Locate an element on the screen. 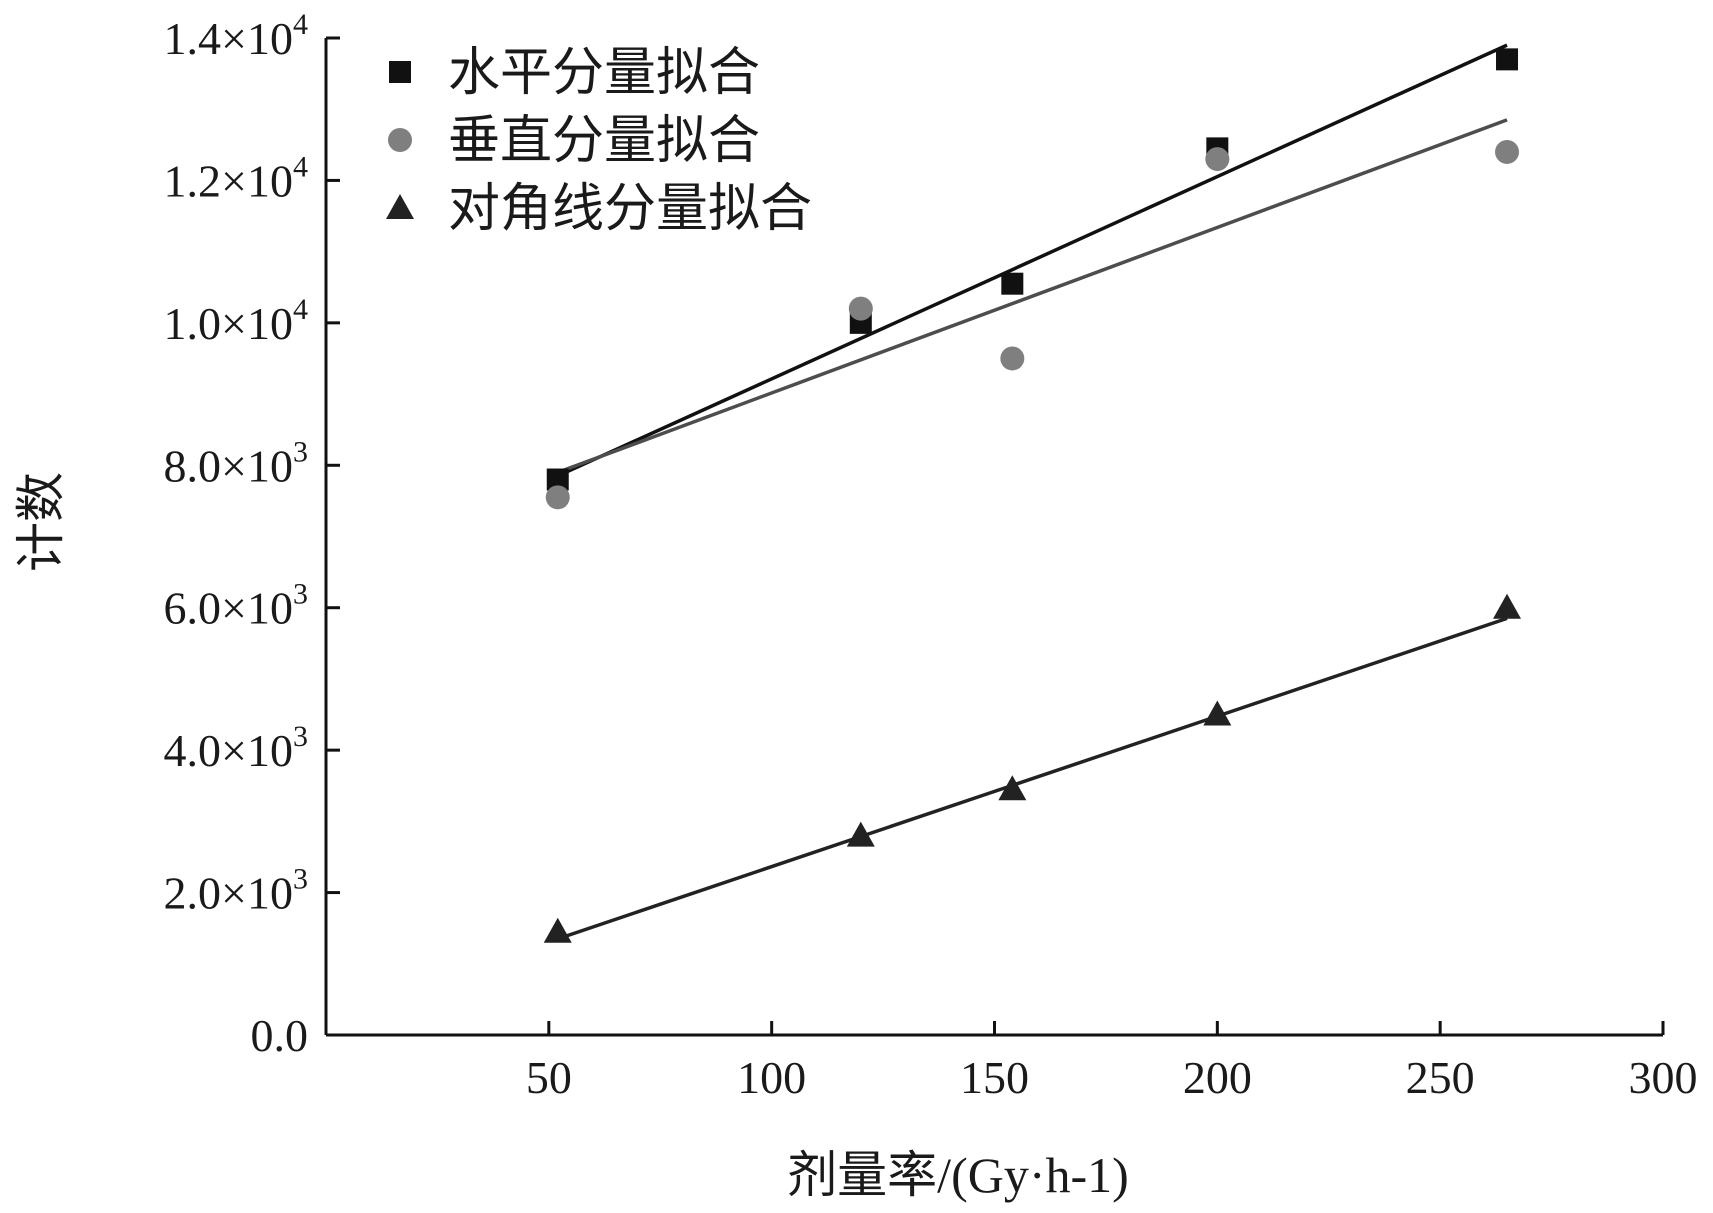 This screenshot has width=1713, height=1213. x-axis-title: 剂量率/(Gy·h-1) is located at coordinates (958, 1175).